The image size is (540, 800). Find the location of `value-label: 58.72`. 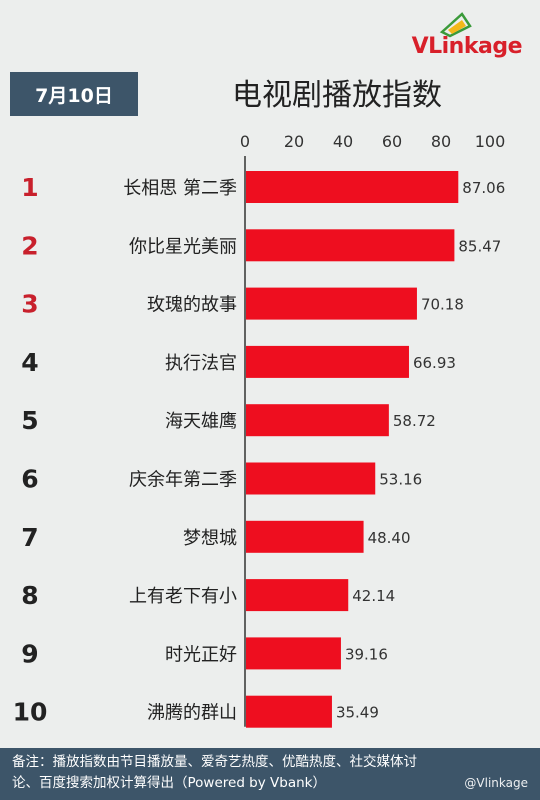

value-label: 58.72 is located at coordinates (414, 421).